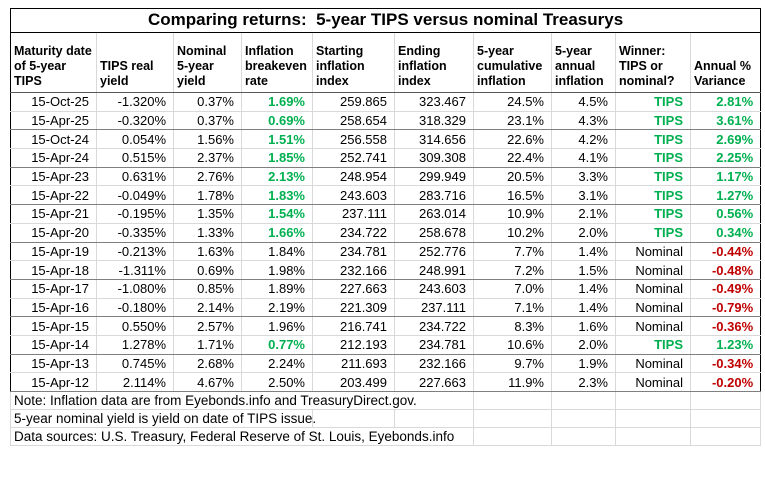 The image size is (765, 481). What do you see at coordinates (53, 195) in the screenshot?
I see `cell-maturity: 15-Apr-22` at bounding box center [53, 195].